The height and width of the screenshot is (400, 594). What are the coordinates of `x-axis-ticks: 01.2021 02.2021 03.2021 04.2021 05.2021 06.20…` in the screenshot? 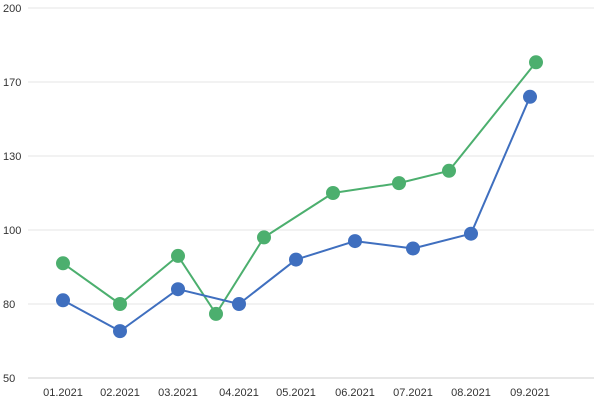 It's located at (296, 393).